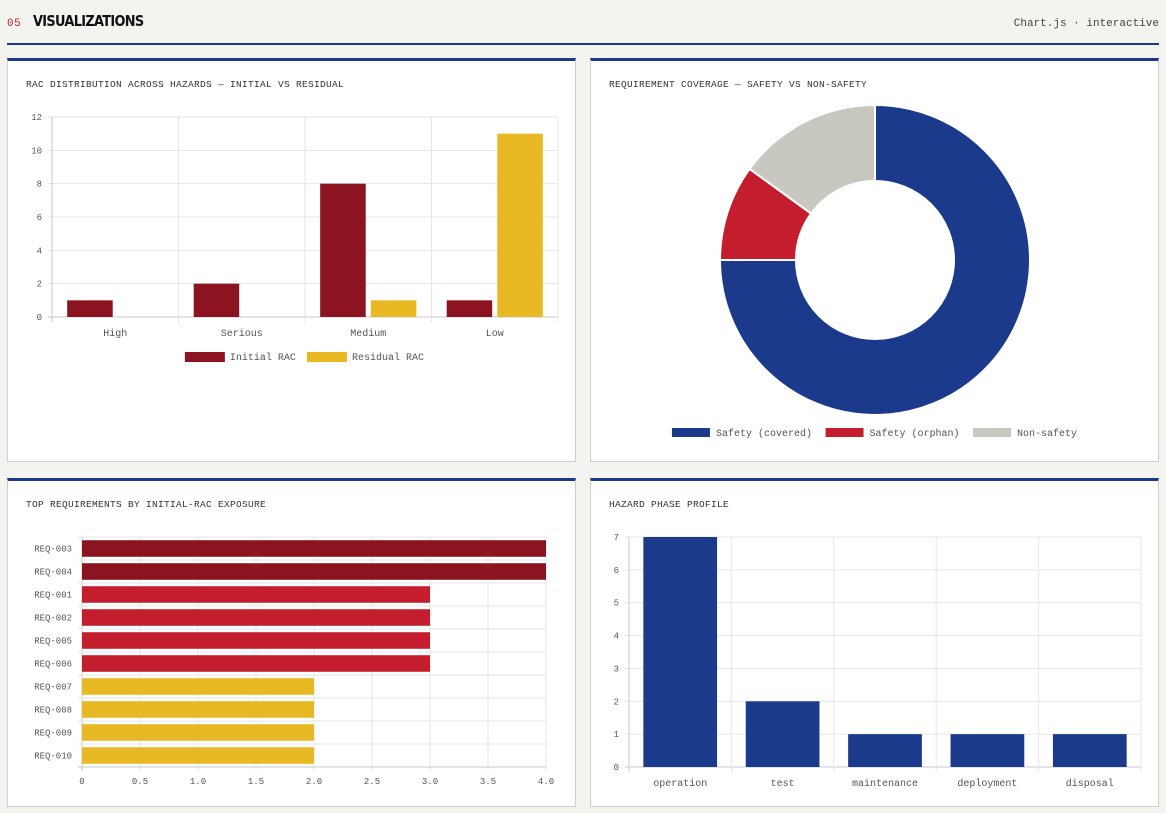  Describe the element at coordinates (242, 334) in the screenshot. I see `x-tick-label: Serious` at that location.